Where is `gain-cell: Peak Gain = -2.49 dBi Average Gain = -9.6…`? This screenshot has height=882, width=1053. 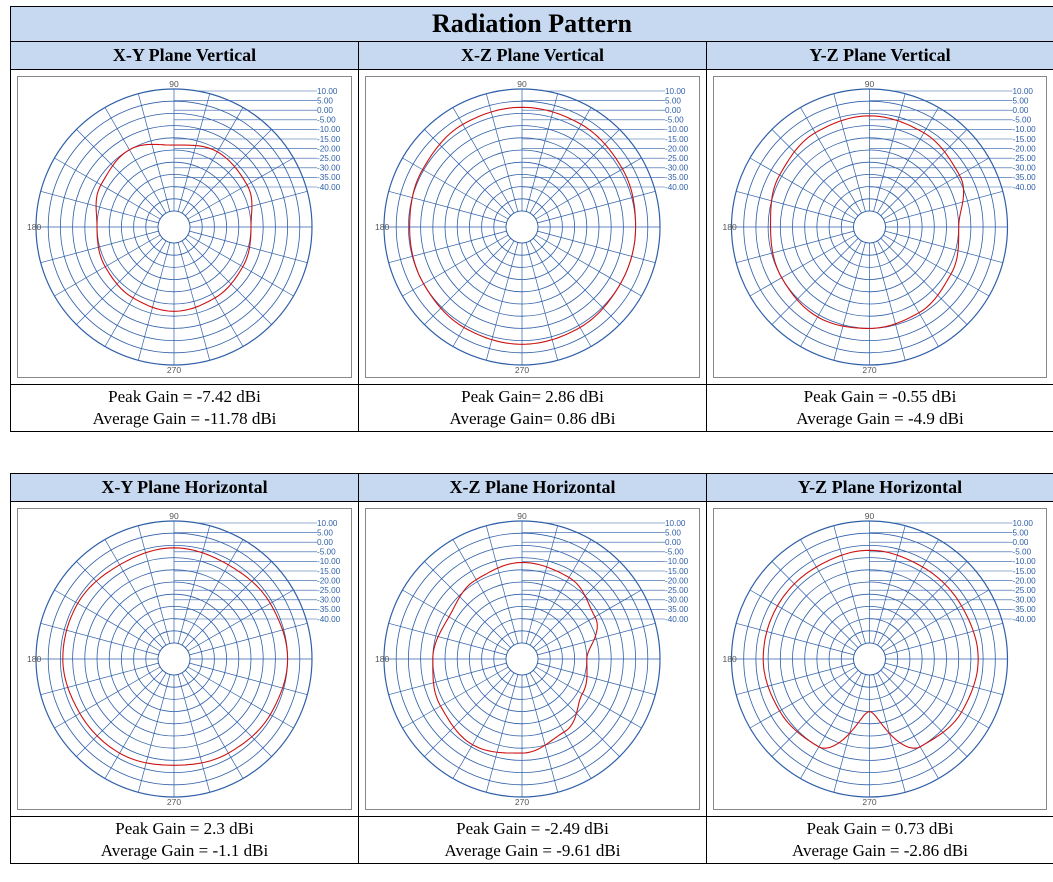
gain-cell: Peak Gain = -2.49 dBi Average Gain = -9.6… is located at coordinates (532, 840).